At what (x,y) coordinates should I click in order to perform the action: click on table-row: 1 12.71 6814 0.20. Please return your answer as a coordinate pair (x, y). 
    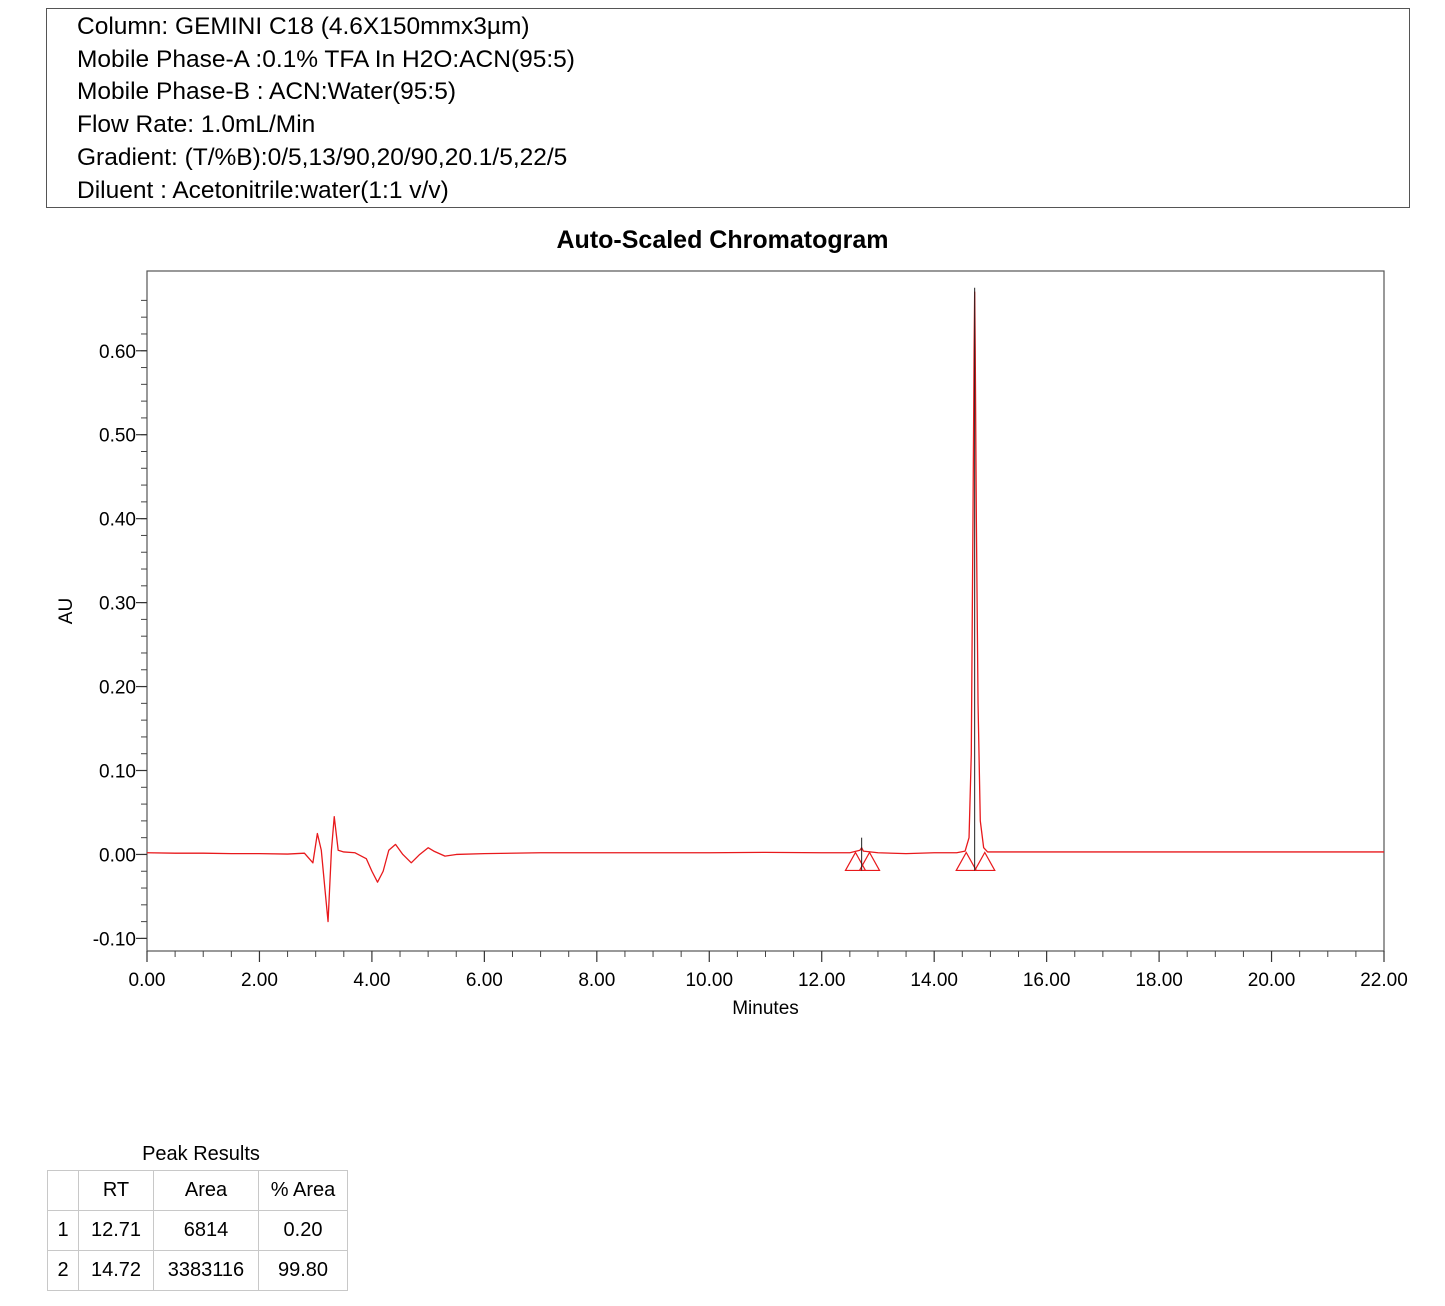
    Looking at the image, I should click on (197, 1230).